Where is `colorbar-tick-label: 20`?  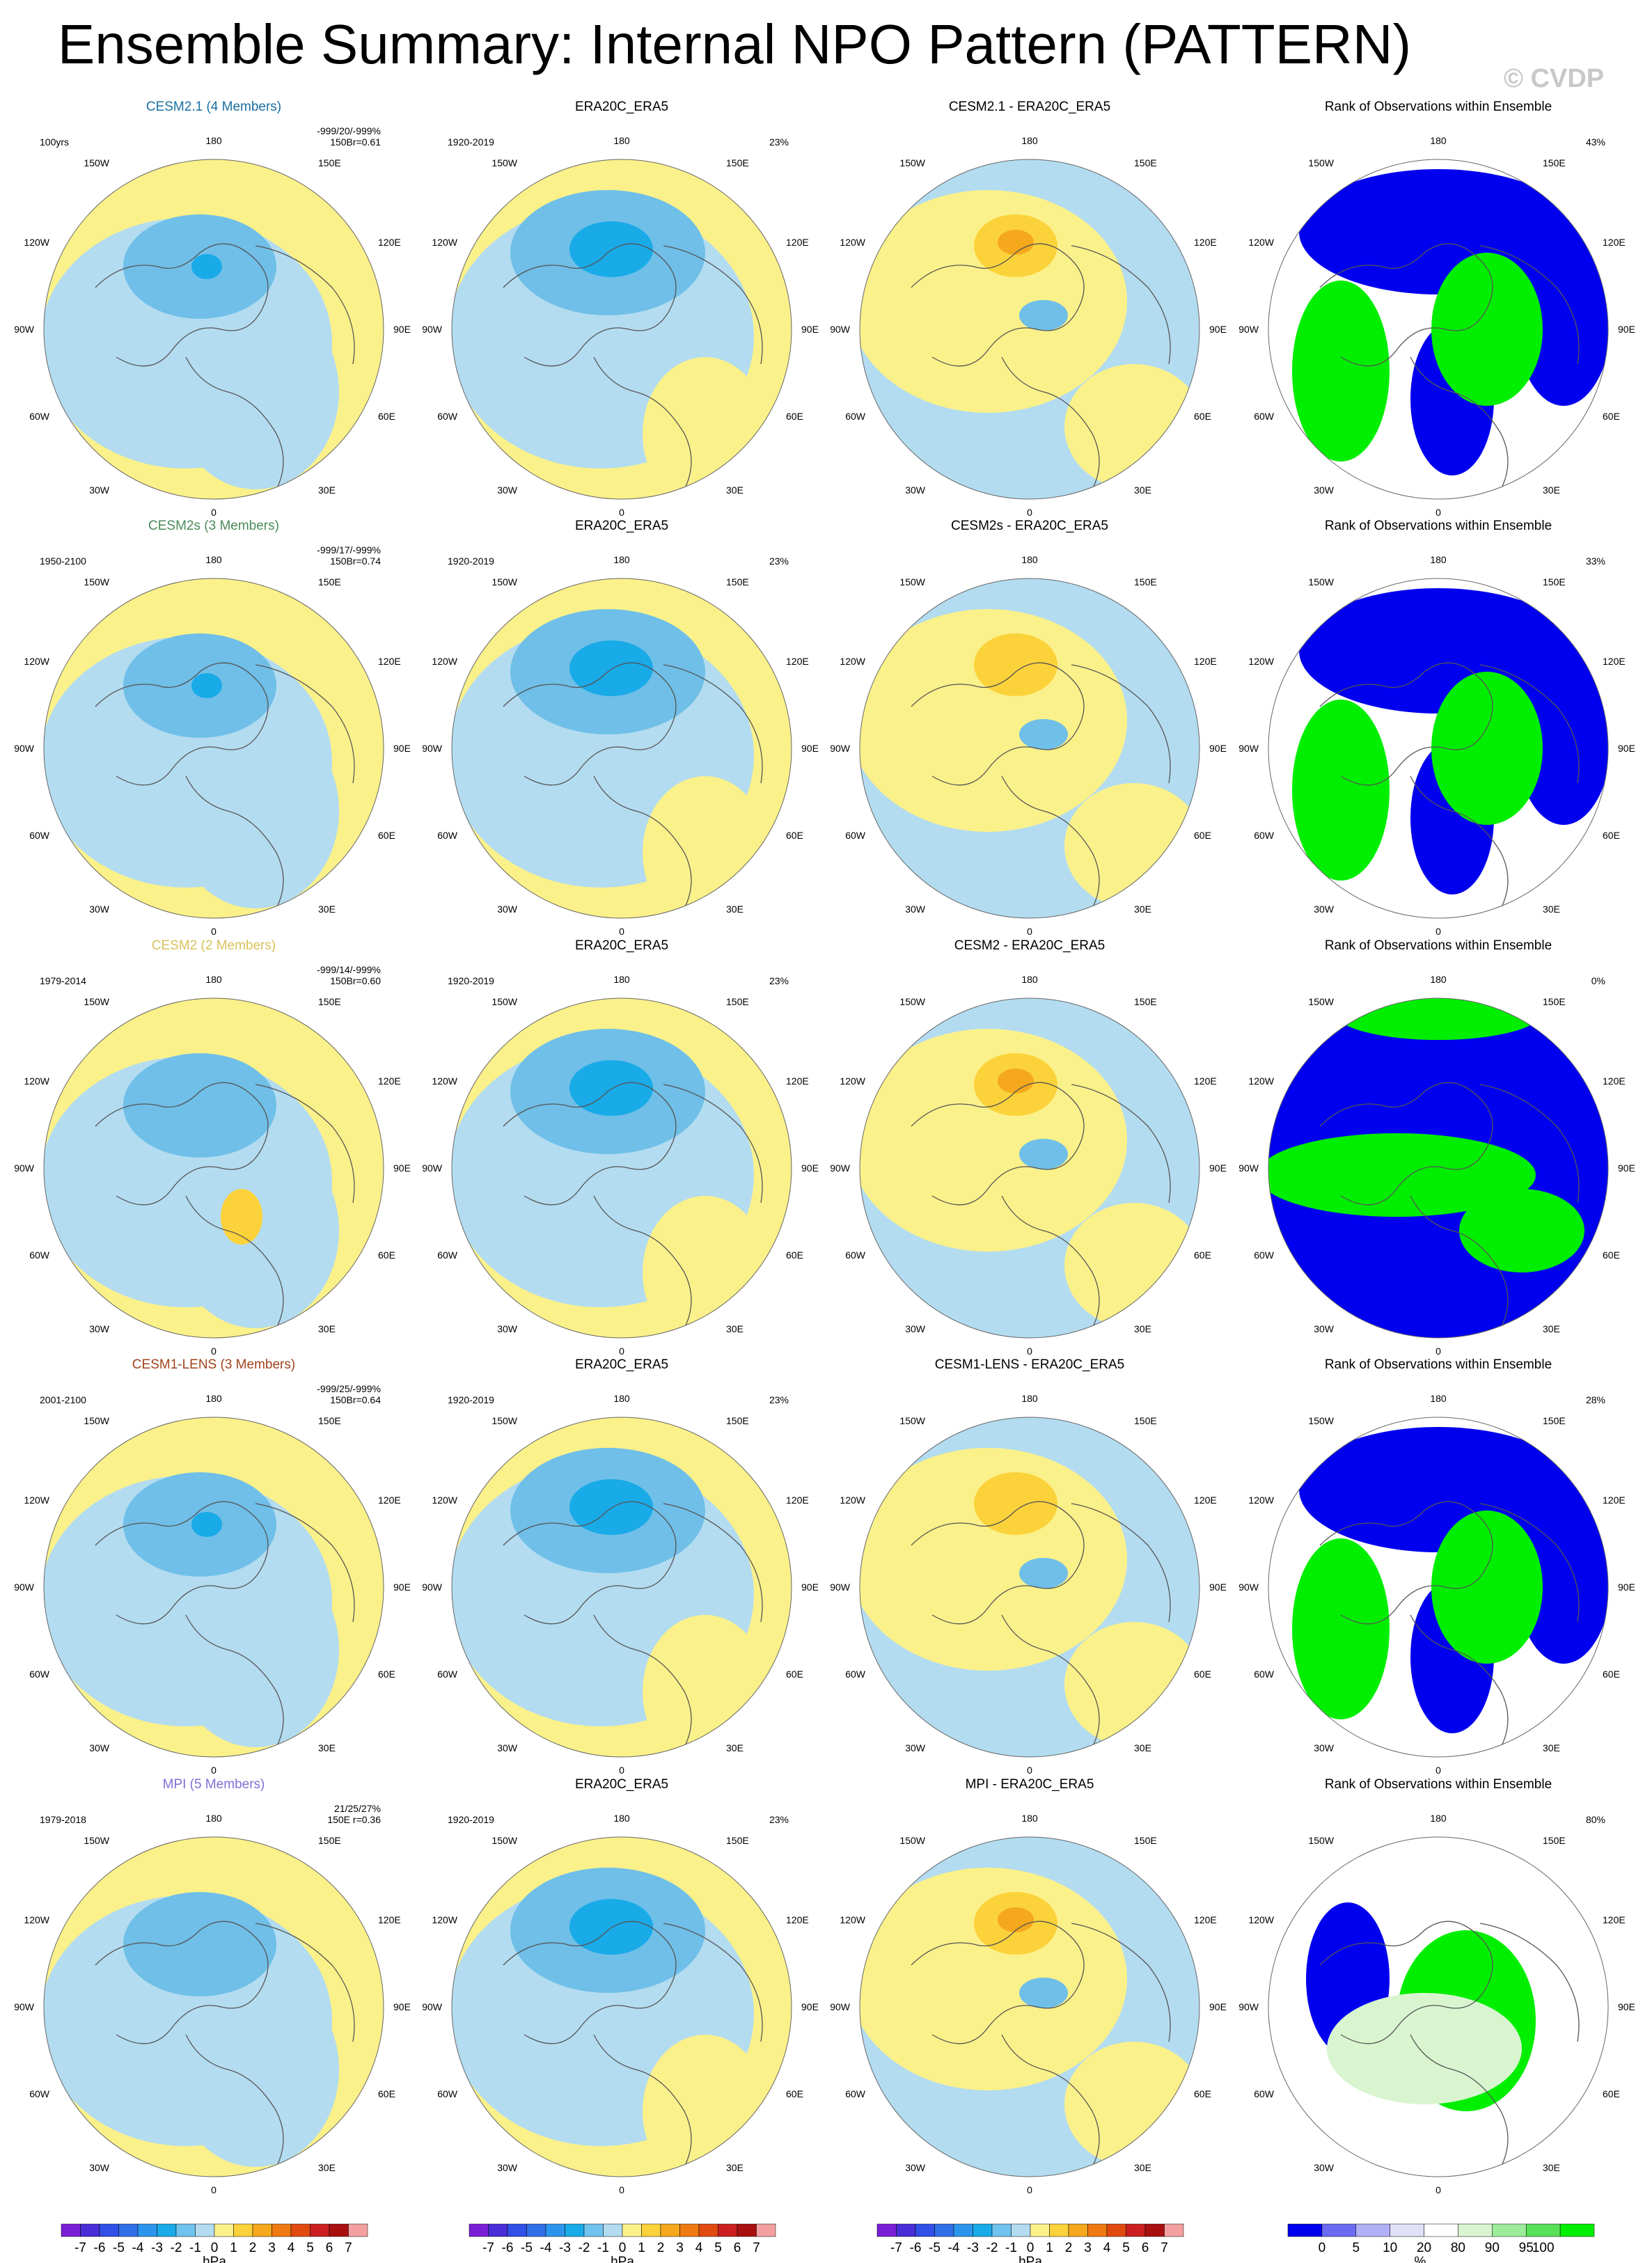
colorbar-tick-label: 20 is located at coordinates (1424, 2248).